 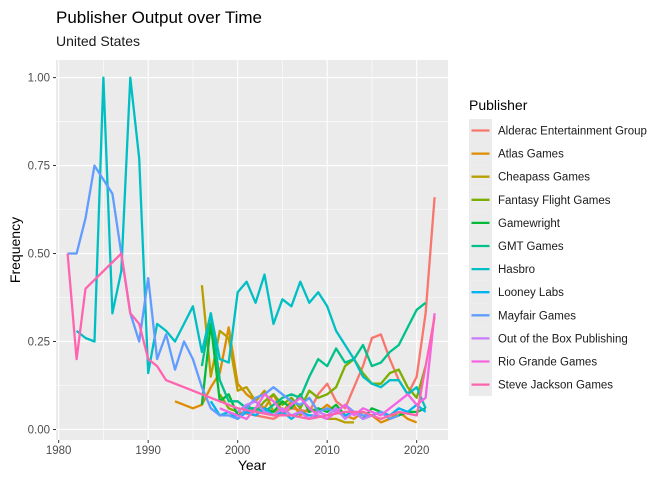 What do you see at coordinates (39, 430) in the screenshot?
I see `y-tick-label: 0.00` at bounding box center [39, 430].